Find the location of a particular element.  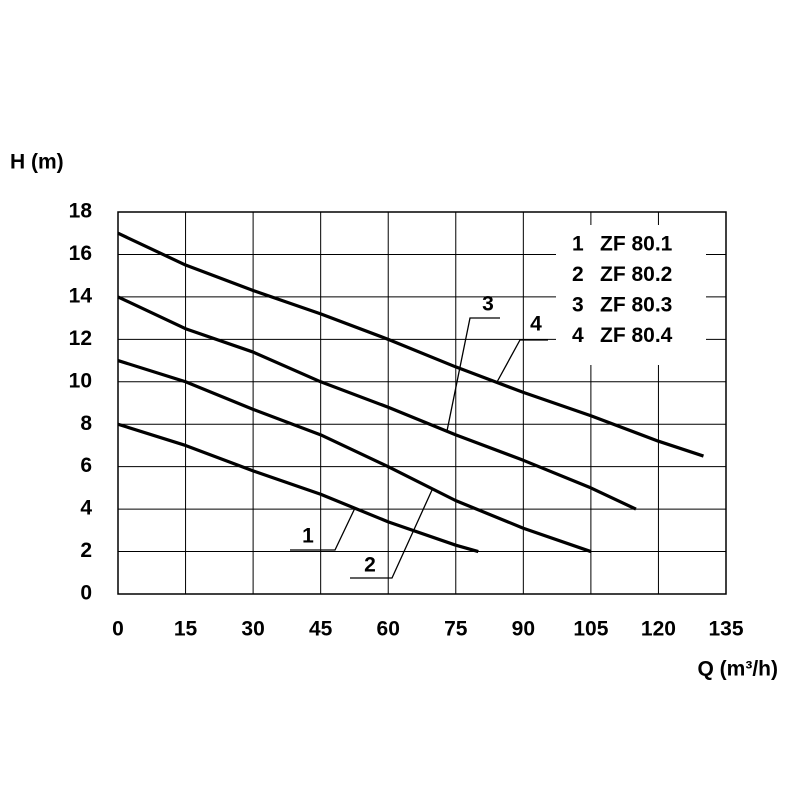

x-tick-label: 75 is located at coordinates (456, 629).